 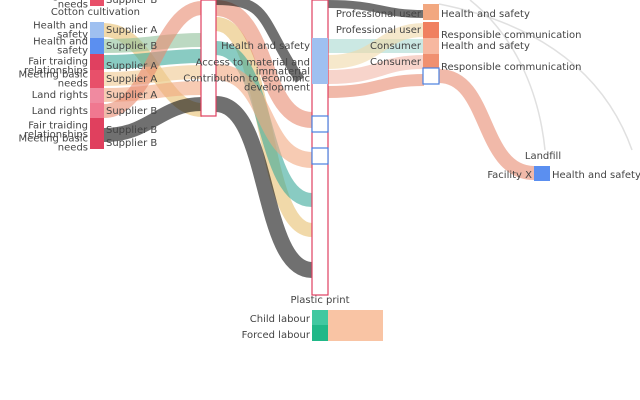 What do you see at coordinates (253, 68) in the screenshot?
I see `label: Access to material and immaterial` at bounding box center [253, 68].